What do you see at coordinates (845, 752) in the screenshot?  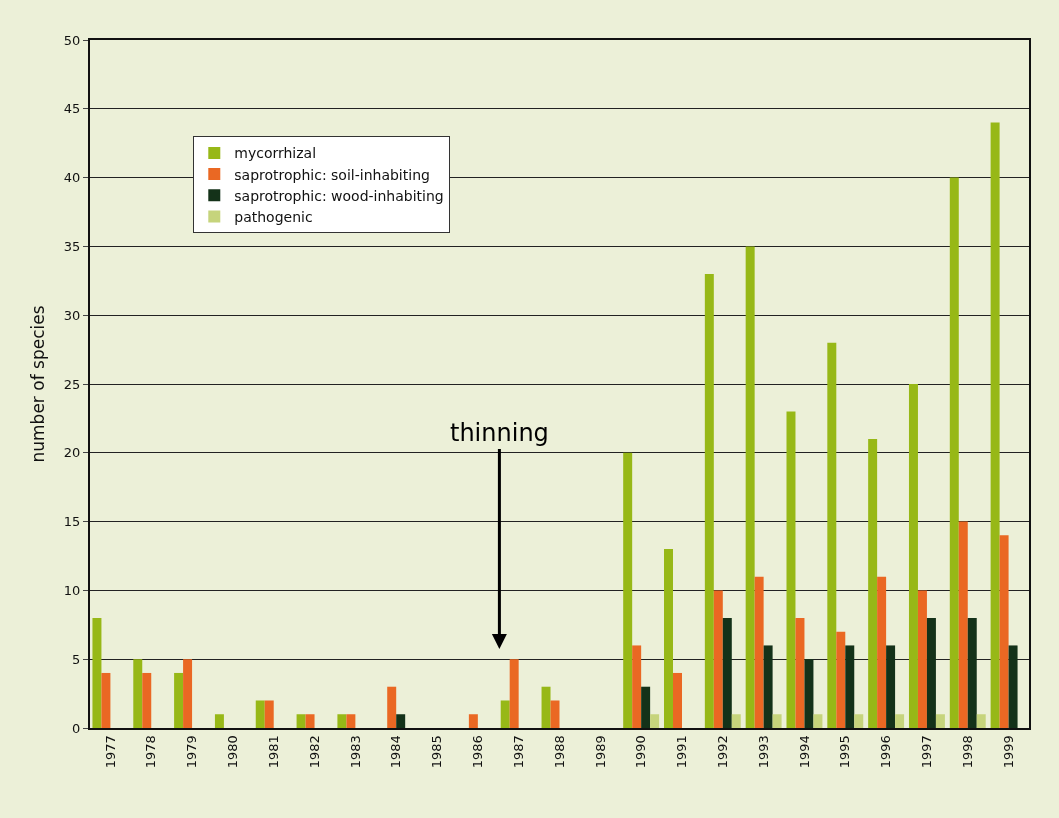 I see `x-tick-label: 1995` at bounding box center [845, 752].